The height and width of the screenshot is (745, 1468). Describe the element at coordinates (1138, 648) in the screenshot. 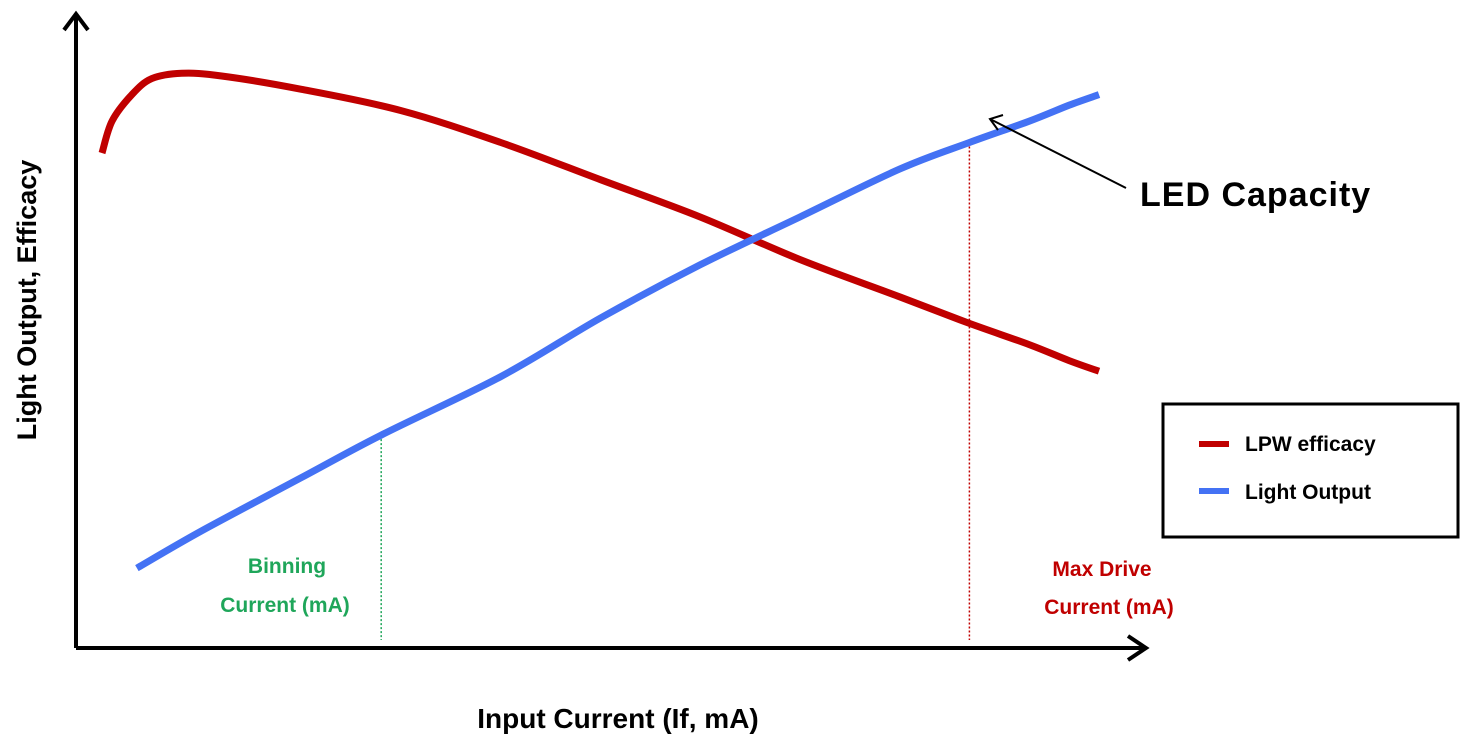

I see `x-axis-arrow-icon` at that location.